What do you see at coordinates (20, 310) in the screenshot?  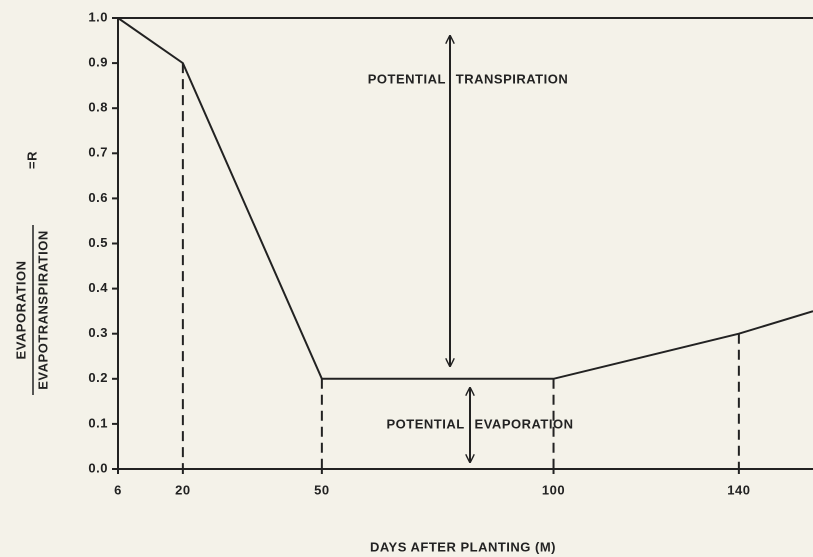 I see `y-label-numerator: EVAPORATION` at bounding box center [20, 310].